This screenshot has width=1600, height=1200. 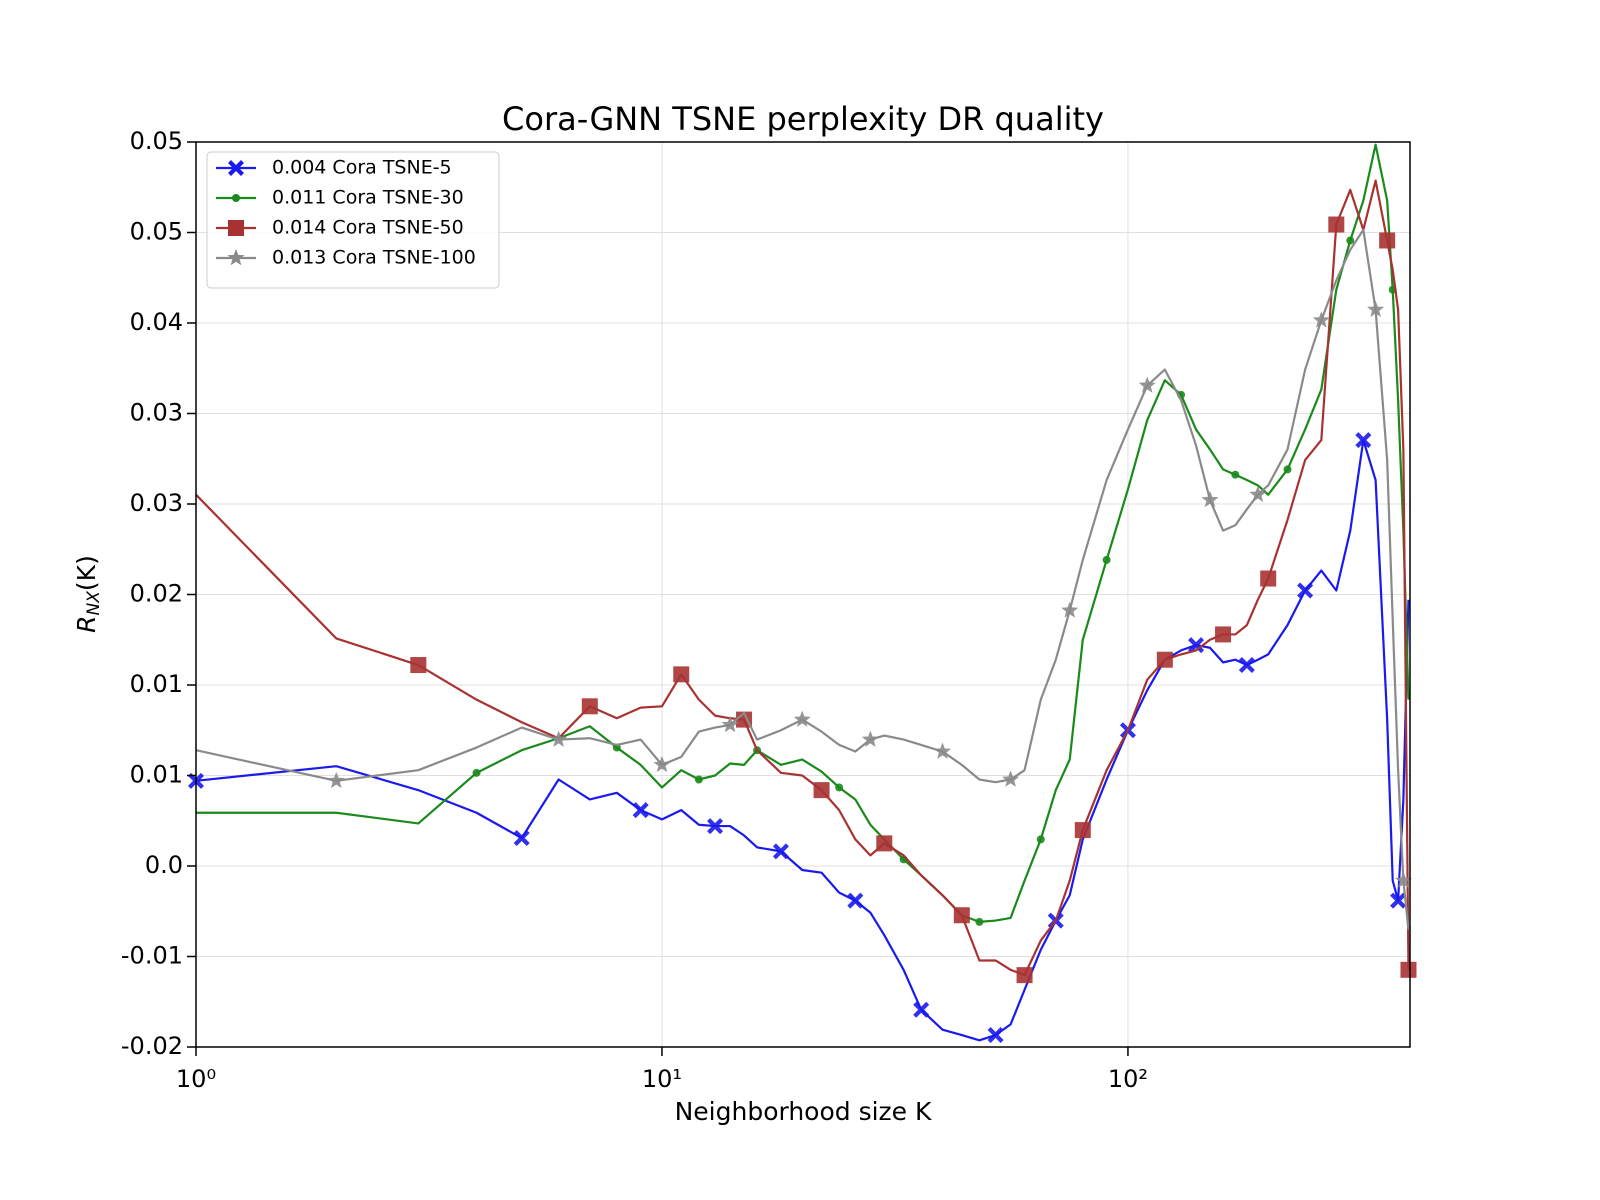 What do you see at coordinates (152, 1046) in the screenshot?
I see `y-tick-label: -0.02` at bounding box center [152, 1046].